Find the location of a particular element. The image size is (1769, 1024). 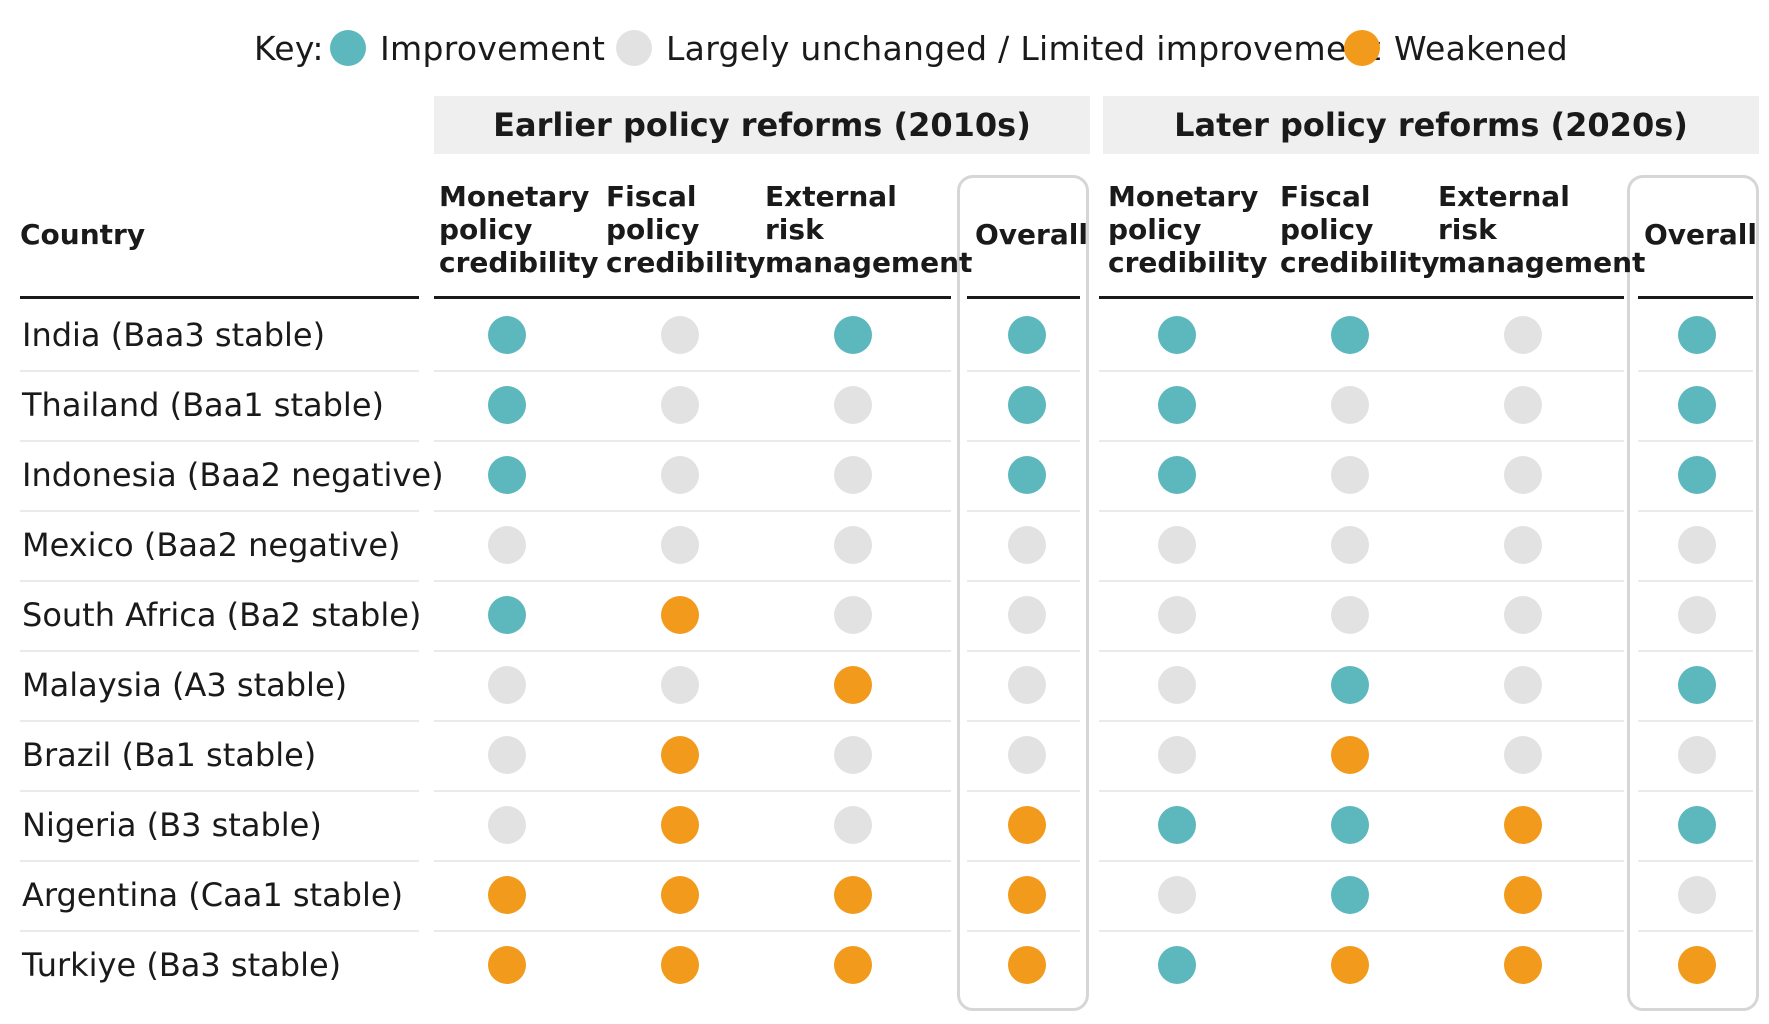

legend-label-improvement: Improvement is located at coordinates (493, 48).